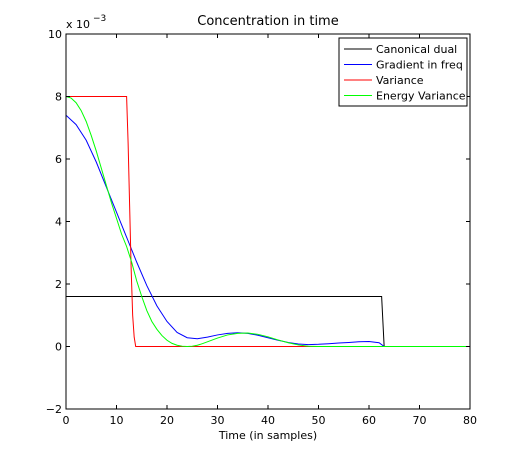 The image size is (520, 460). I want to click on y-axis-exponent: x 10 −3, so click(86, 22).